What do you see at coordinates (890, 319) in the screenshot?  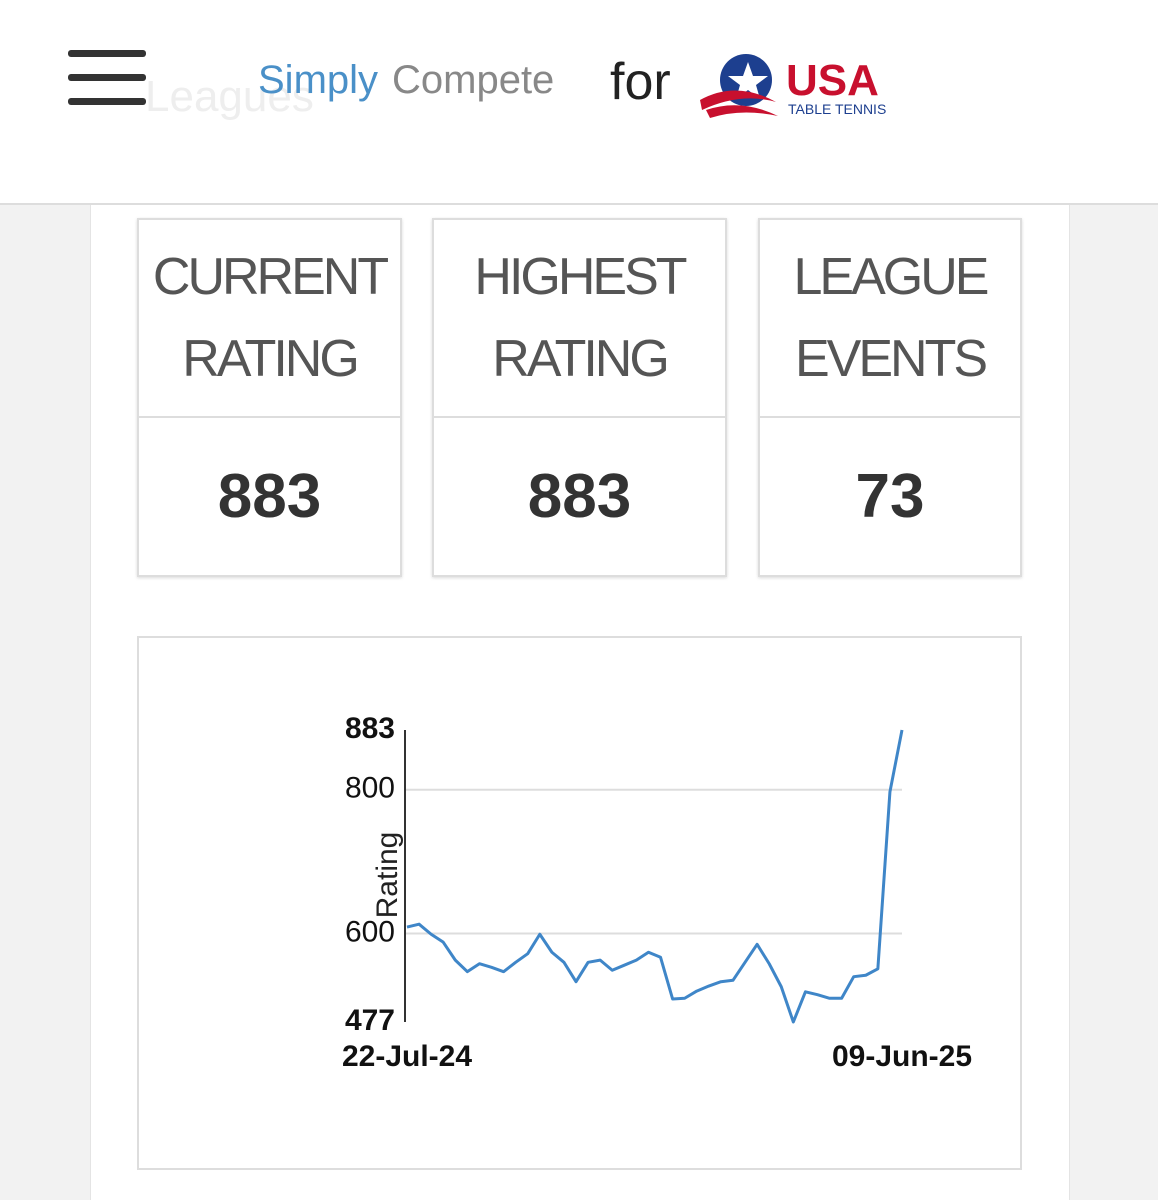 I see `stat-label: LEAGUE EVENTS` at bounding box center [890, 319].